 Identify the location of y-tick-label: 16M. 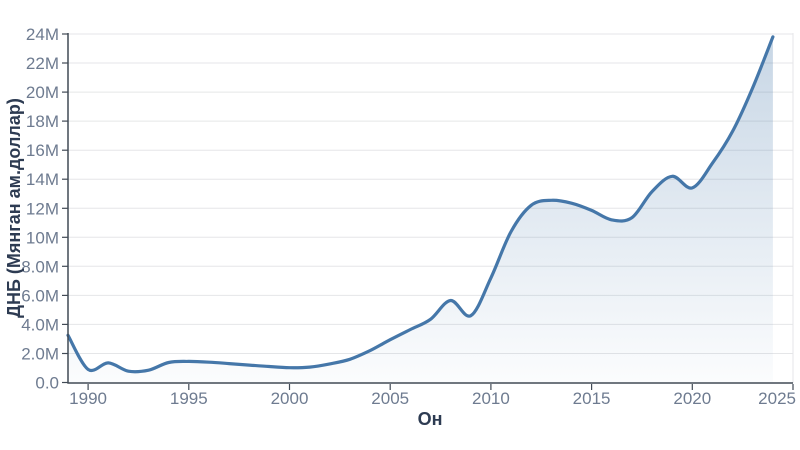
(42, 150).